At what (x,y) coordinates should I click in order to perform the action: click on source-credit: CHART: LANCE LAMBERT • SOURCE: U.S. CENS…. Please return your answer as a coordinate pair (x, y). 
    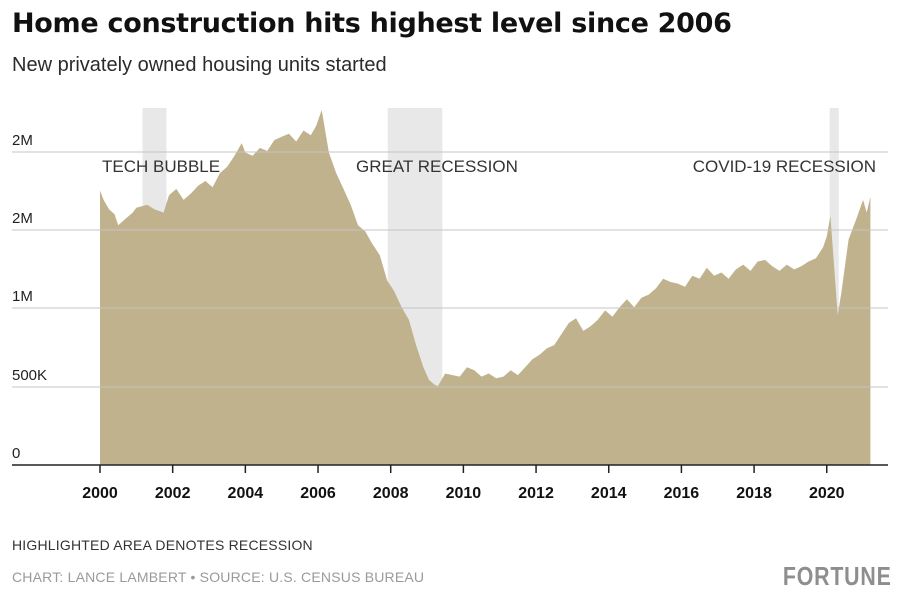
    Looking at the image, I should click on (218, 577).